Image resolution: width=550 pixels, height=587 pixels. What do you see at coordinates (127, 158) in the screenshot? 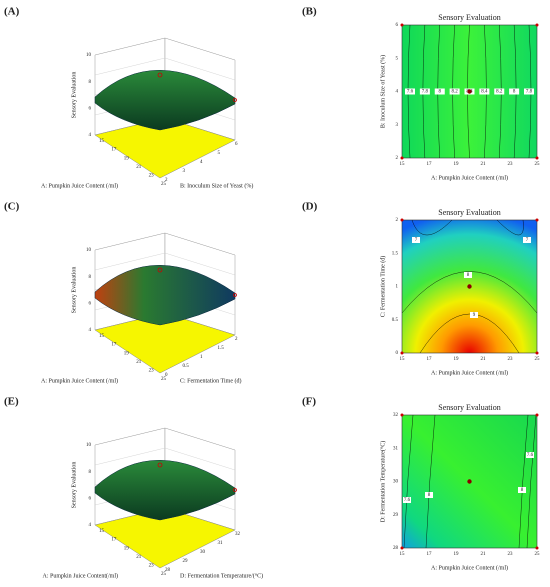
I see `x-tick-label: 19` at bounding box center [127, 158].